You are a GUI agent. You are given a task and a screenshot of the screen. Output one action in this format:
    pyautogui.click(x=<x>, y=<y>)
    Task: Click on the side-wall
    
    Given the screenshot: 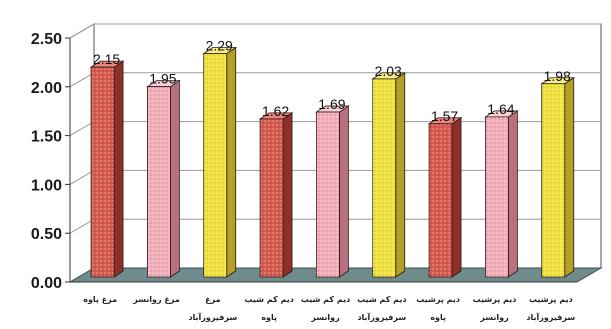 What is the action you would take?
    pyautogui.click(x=82, y=153)
    